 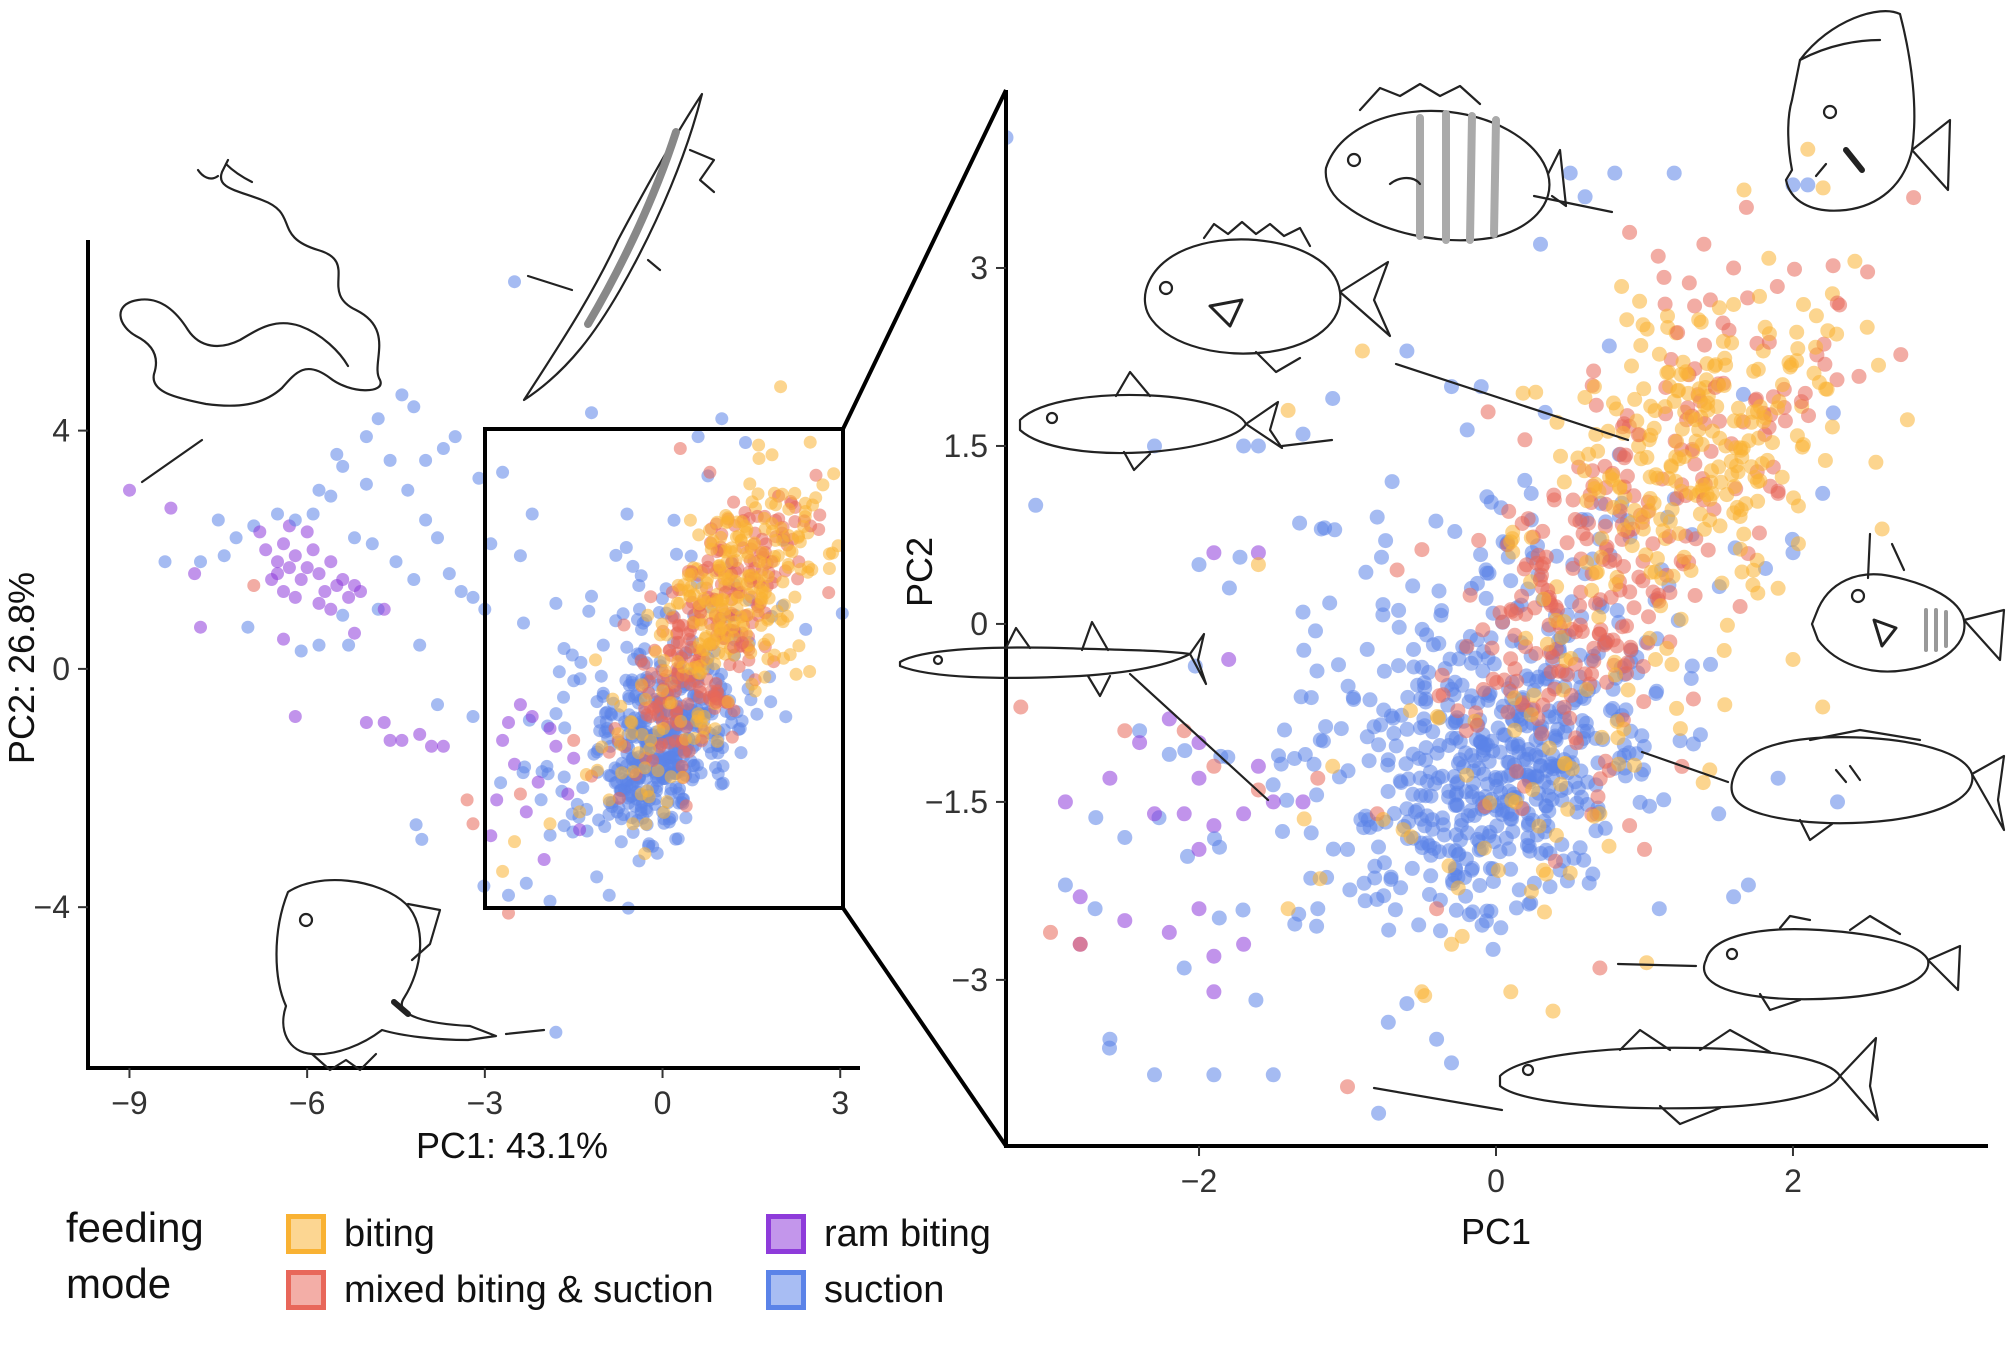 What do you see at coordinates (664, 668) in the screenshot?
I see `zoom-box` at bounding box center [664, 668].